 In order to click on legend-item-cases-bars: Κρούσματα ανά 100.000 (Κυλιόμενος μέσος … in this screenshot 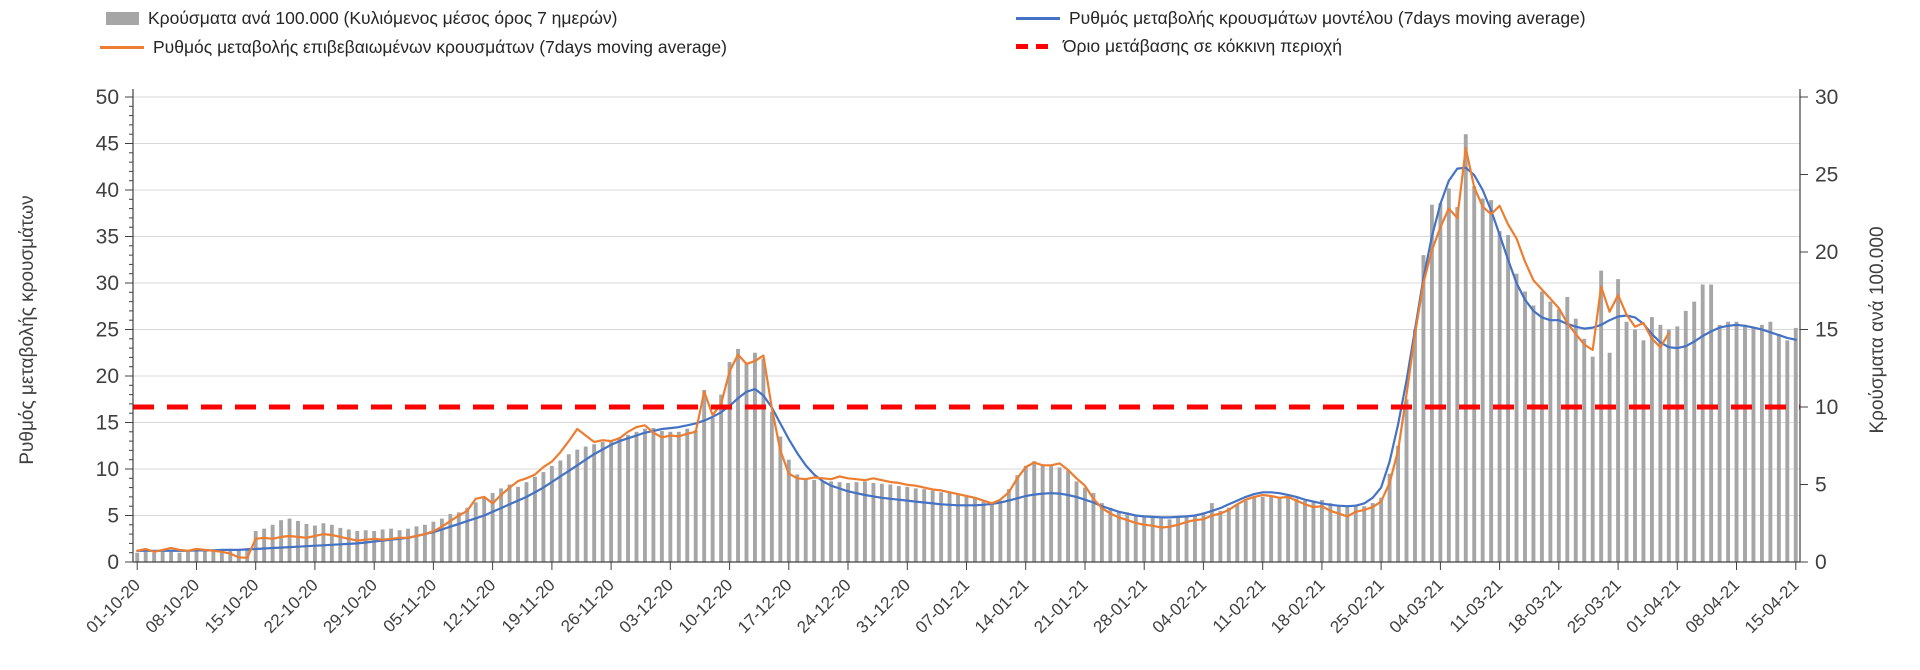, I will do `click(361, 18)`.